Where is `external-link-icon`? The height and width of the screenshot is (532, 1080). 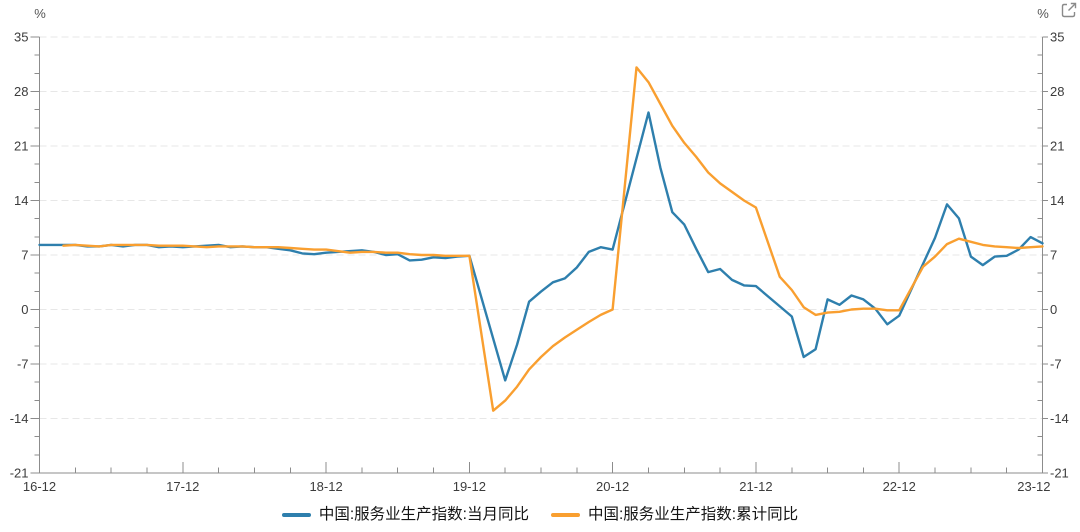
external-link-icon is located at coordinates (1069, 10).